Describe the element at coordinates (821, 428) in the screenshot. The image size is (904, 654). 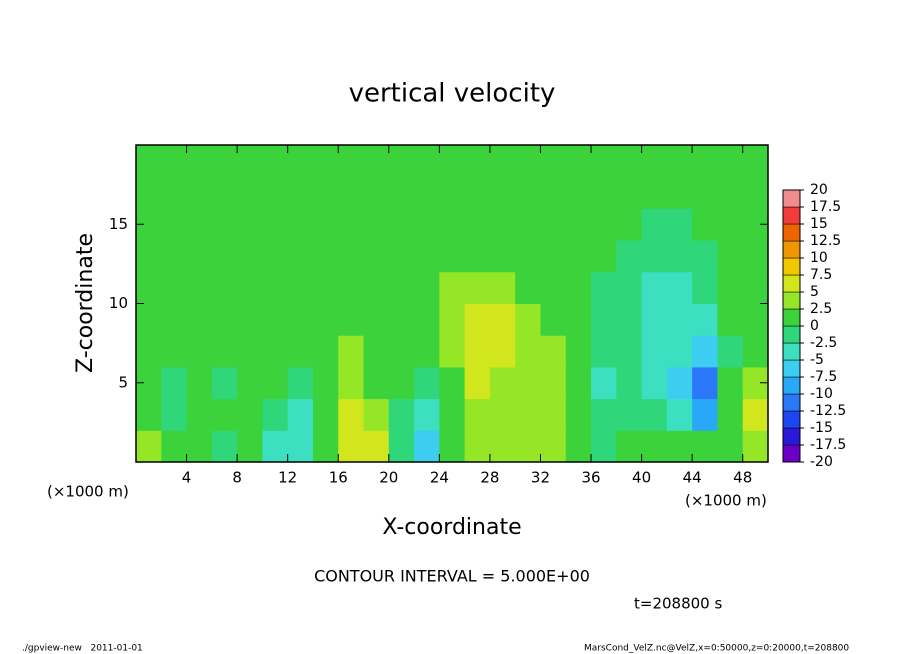
I see `colorbar-label: -15` at that location.